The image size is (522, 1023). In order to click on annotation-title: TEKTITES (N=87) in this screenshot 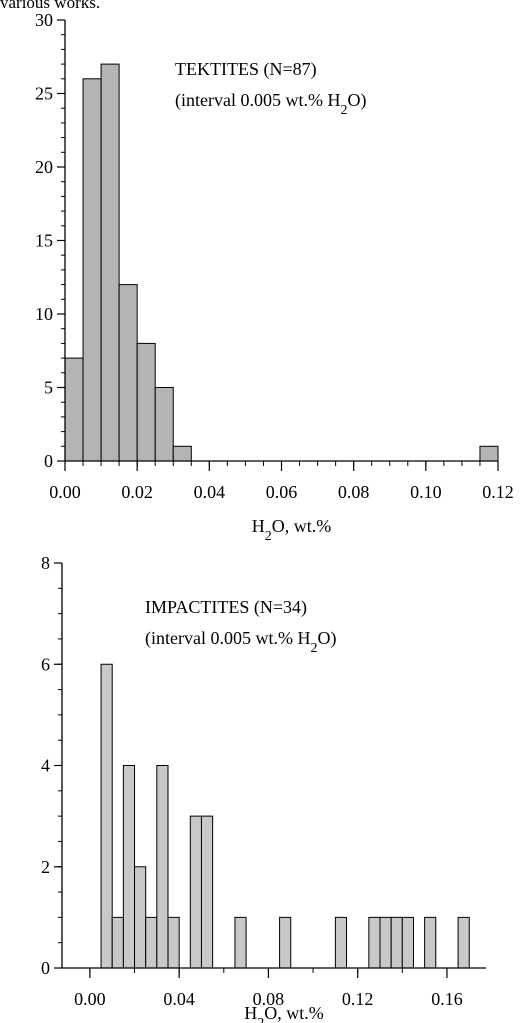, I will do `click(246, 69)`.